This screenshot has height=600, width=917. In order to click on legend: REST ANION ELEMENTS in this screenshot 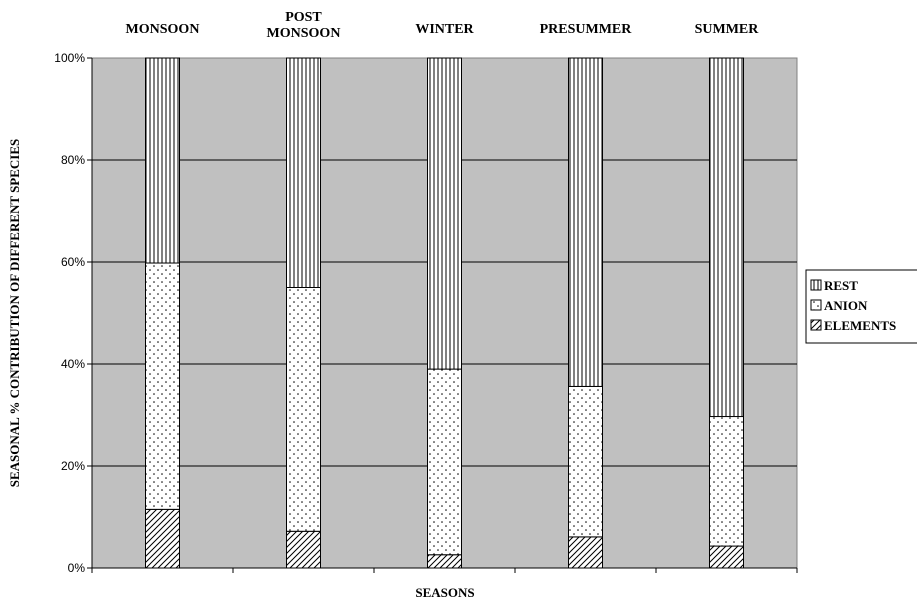, I will do `click(861, 306)`.